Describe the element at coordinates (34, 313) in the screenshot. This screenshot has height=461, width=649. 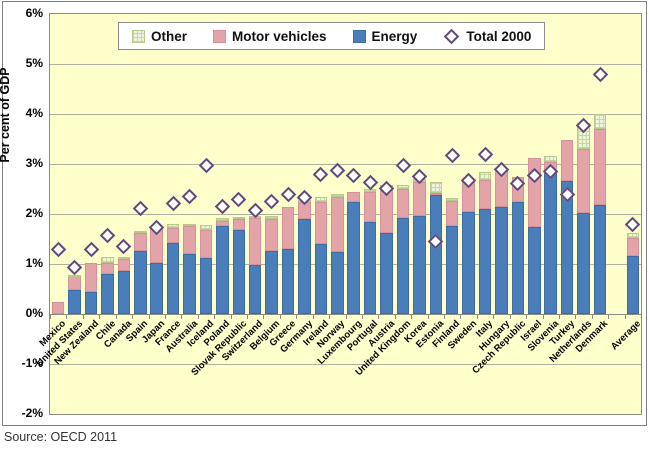
I see `y-tick-label: 0%` at that location.